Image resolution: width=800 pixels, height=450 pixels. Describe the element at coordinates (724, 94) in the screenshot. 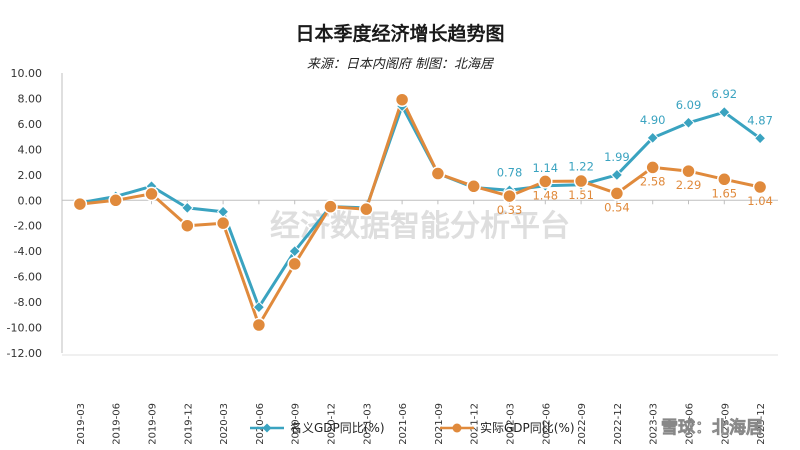

I see `data-label: 6.92` at that location.